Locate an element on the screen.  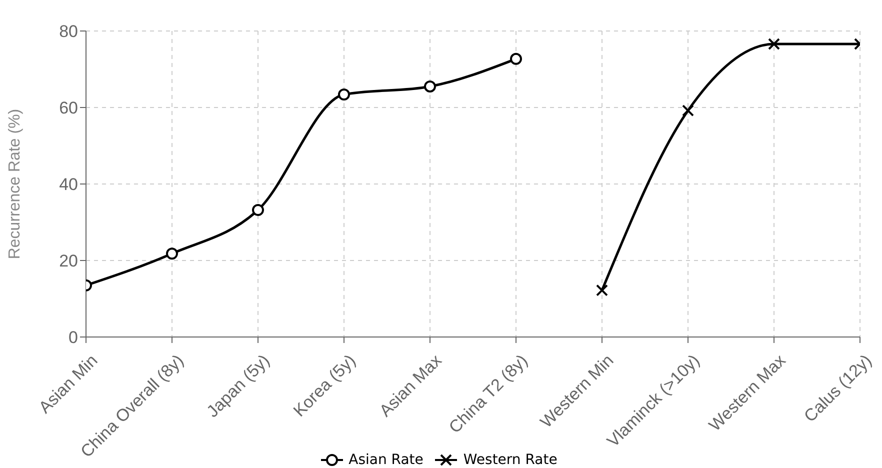
y-tick-label: 40 is located at coordinates (68, 184).